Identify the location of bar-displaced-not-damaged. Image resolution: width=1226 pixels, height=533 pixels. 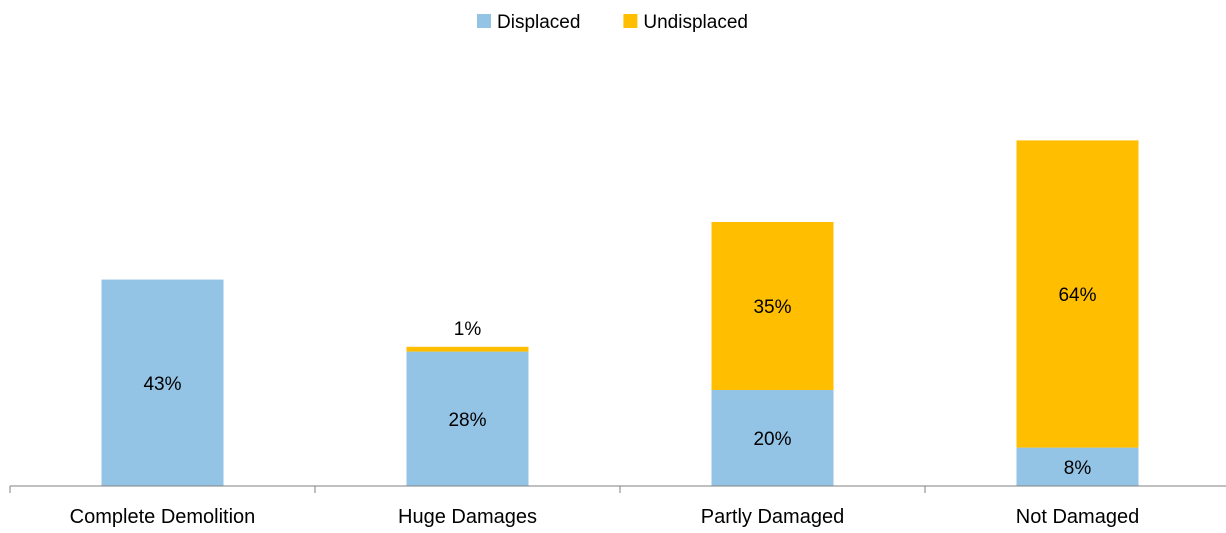
(1077, 466).